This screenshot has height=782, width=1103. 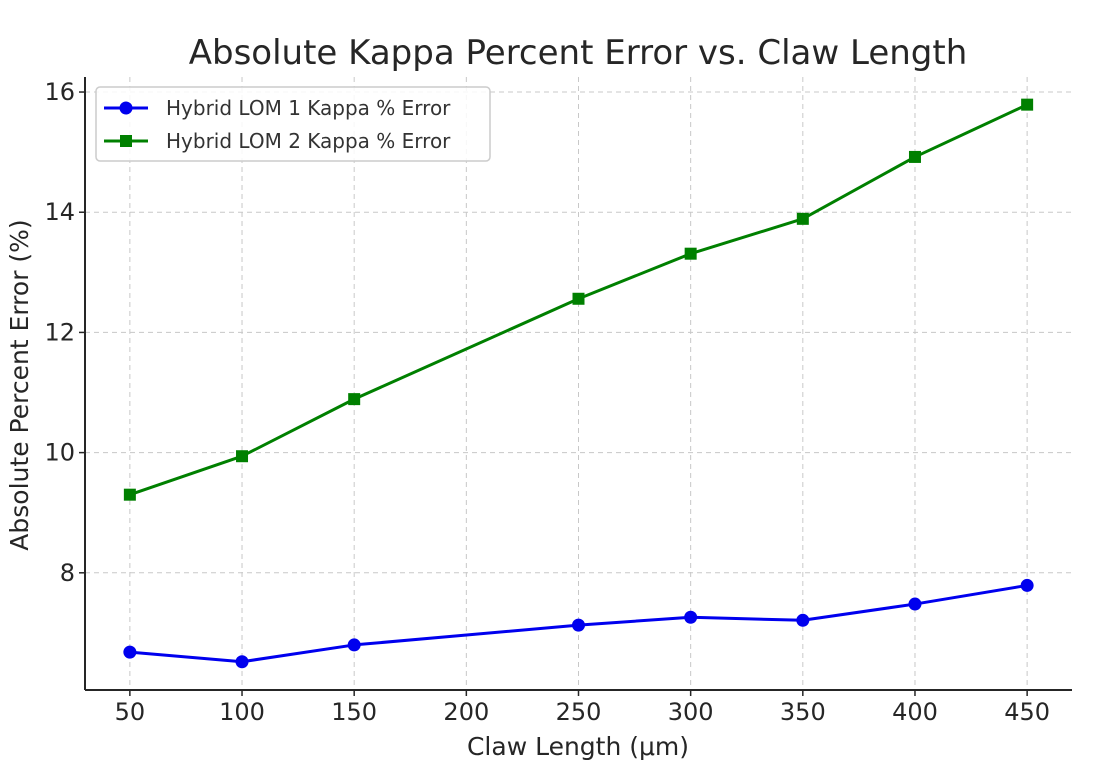 What do you see at coordinates (242, 712) in the screenshot?
I see `x-tick-label: 100` at bounding box center [242, 712].